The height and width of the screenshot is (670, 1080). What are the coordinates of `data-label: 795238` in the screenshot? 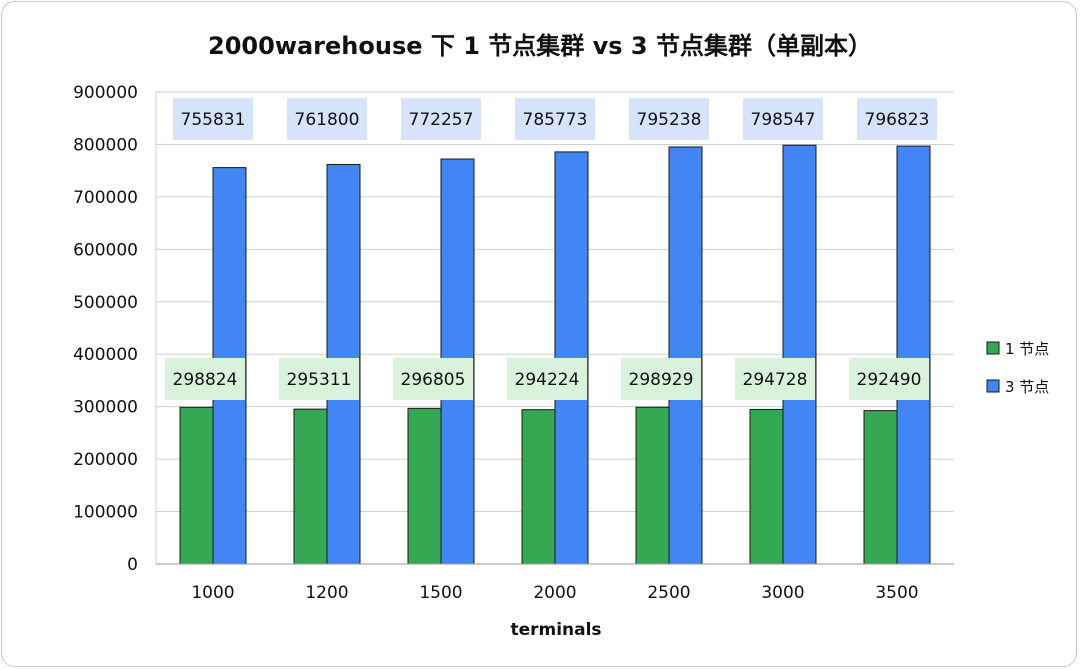 It's located at (669, 120).